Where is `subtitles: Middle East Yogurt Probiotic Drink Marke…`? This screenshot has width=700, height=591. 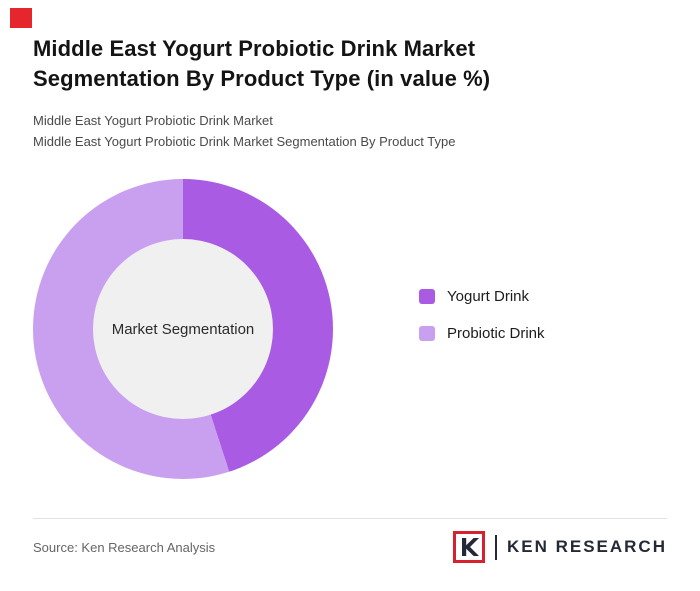
subtitles: Middle East Yogurt Probiotic Drink Marke… is located at coordinates (350, 131).